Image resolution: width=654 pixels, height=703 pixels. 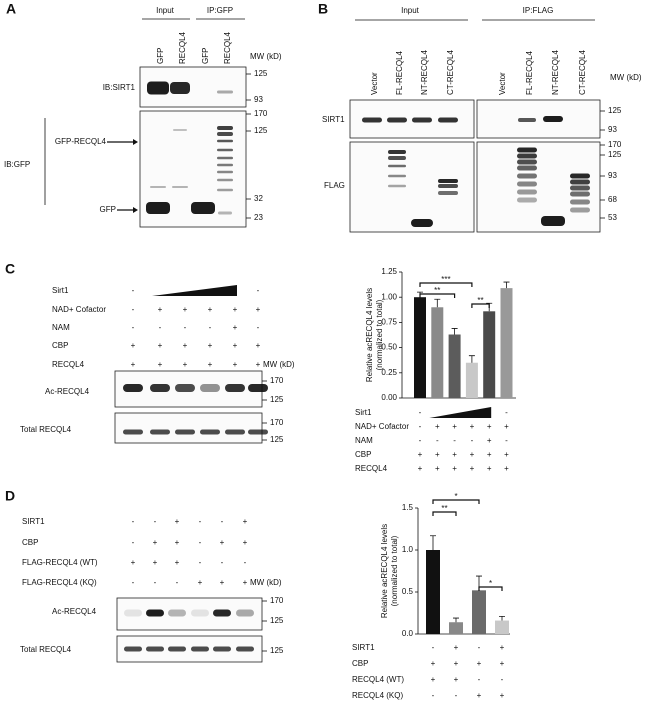 I want to click on treatment-label: Sirt1, so click(x=363, y=412).